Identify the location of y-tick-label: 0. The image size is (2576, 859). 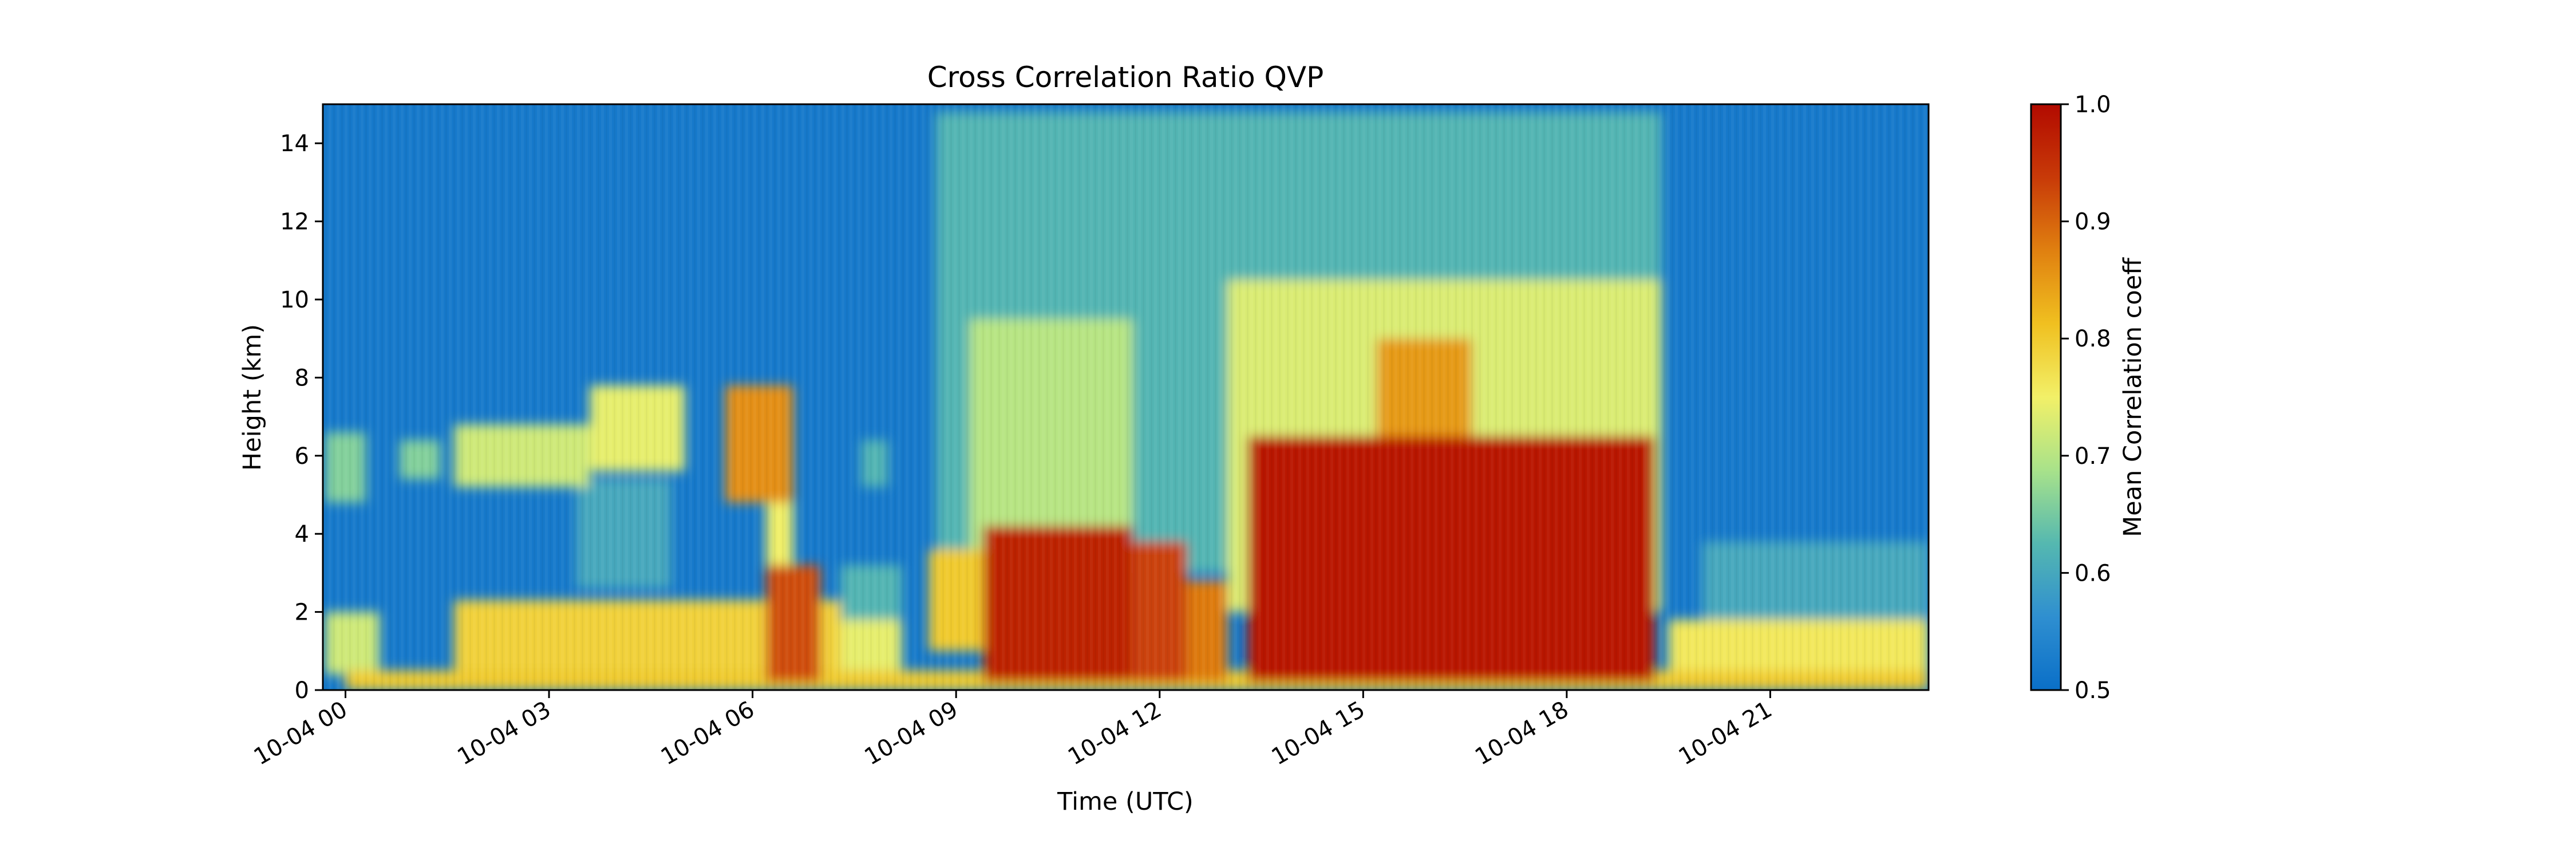
(302, 690).